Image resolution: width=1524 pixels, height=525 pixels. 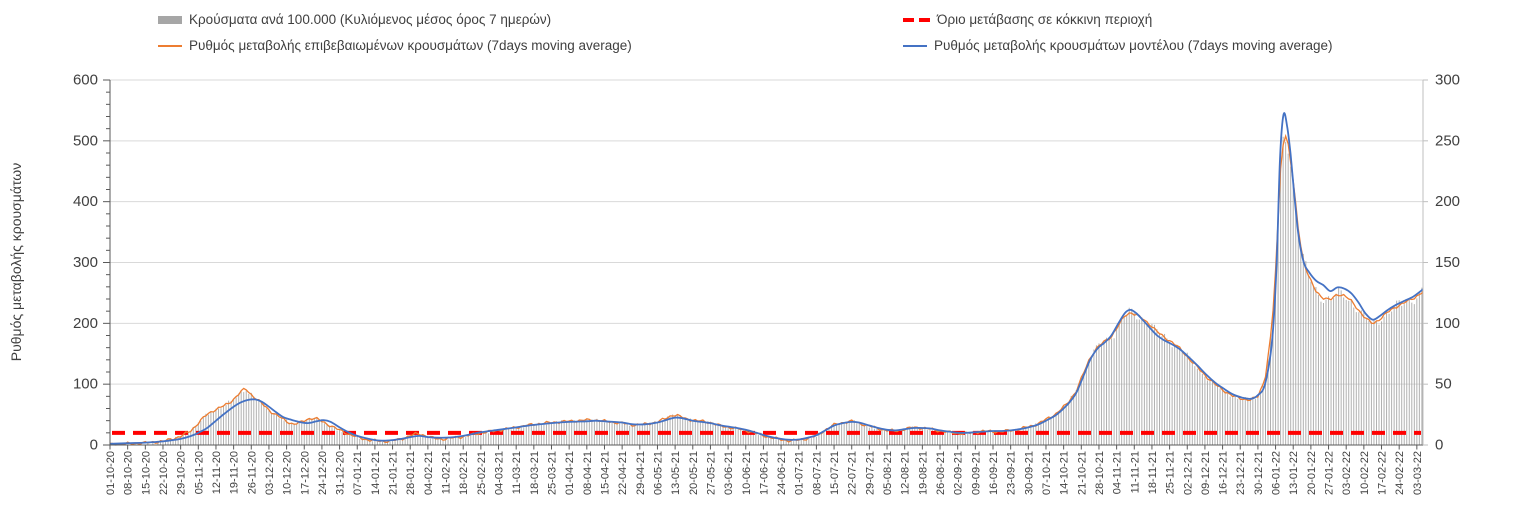 I want to click on svg-text: 02-09-21, so click(x=959, y=473).